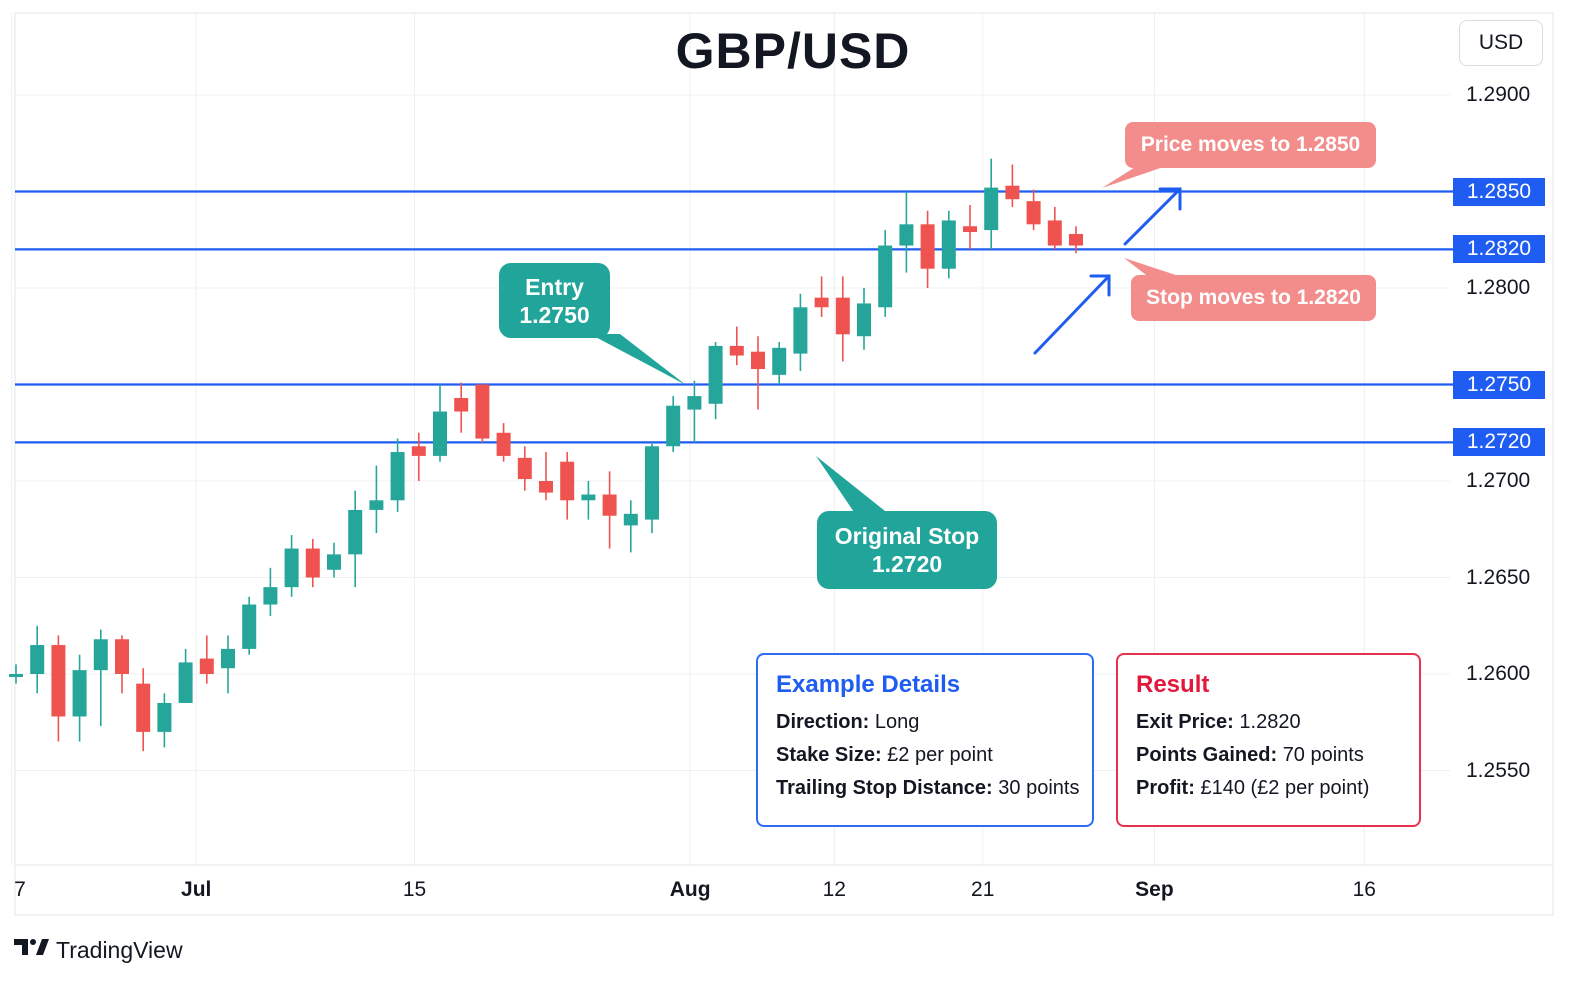 This screenshot has width=1586, height=992. I want to click on tradingview-brand: TradingView, so click(98, 950).